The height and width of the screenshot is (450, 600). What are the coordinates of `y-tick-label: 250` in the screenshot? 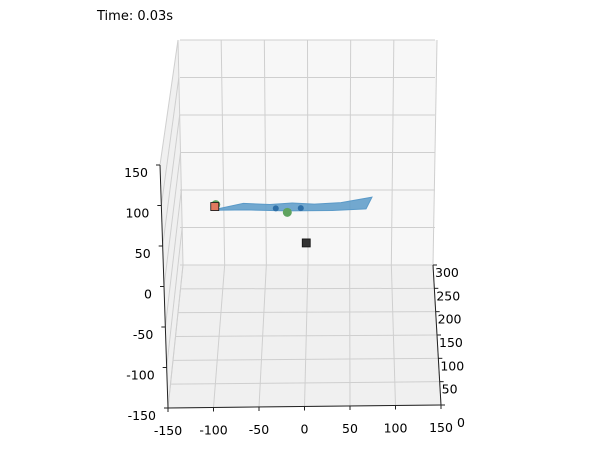 It's located at (448, 295).